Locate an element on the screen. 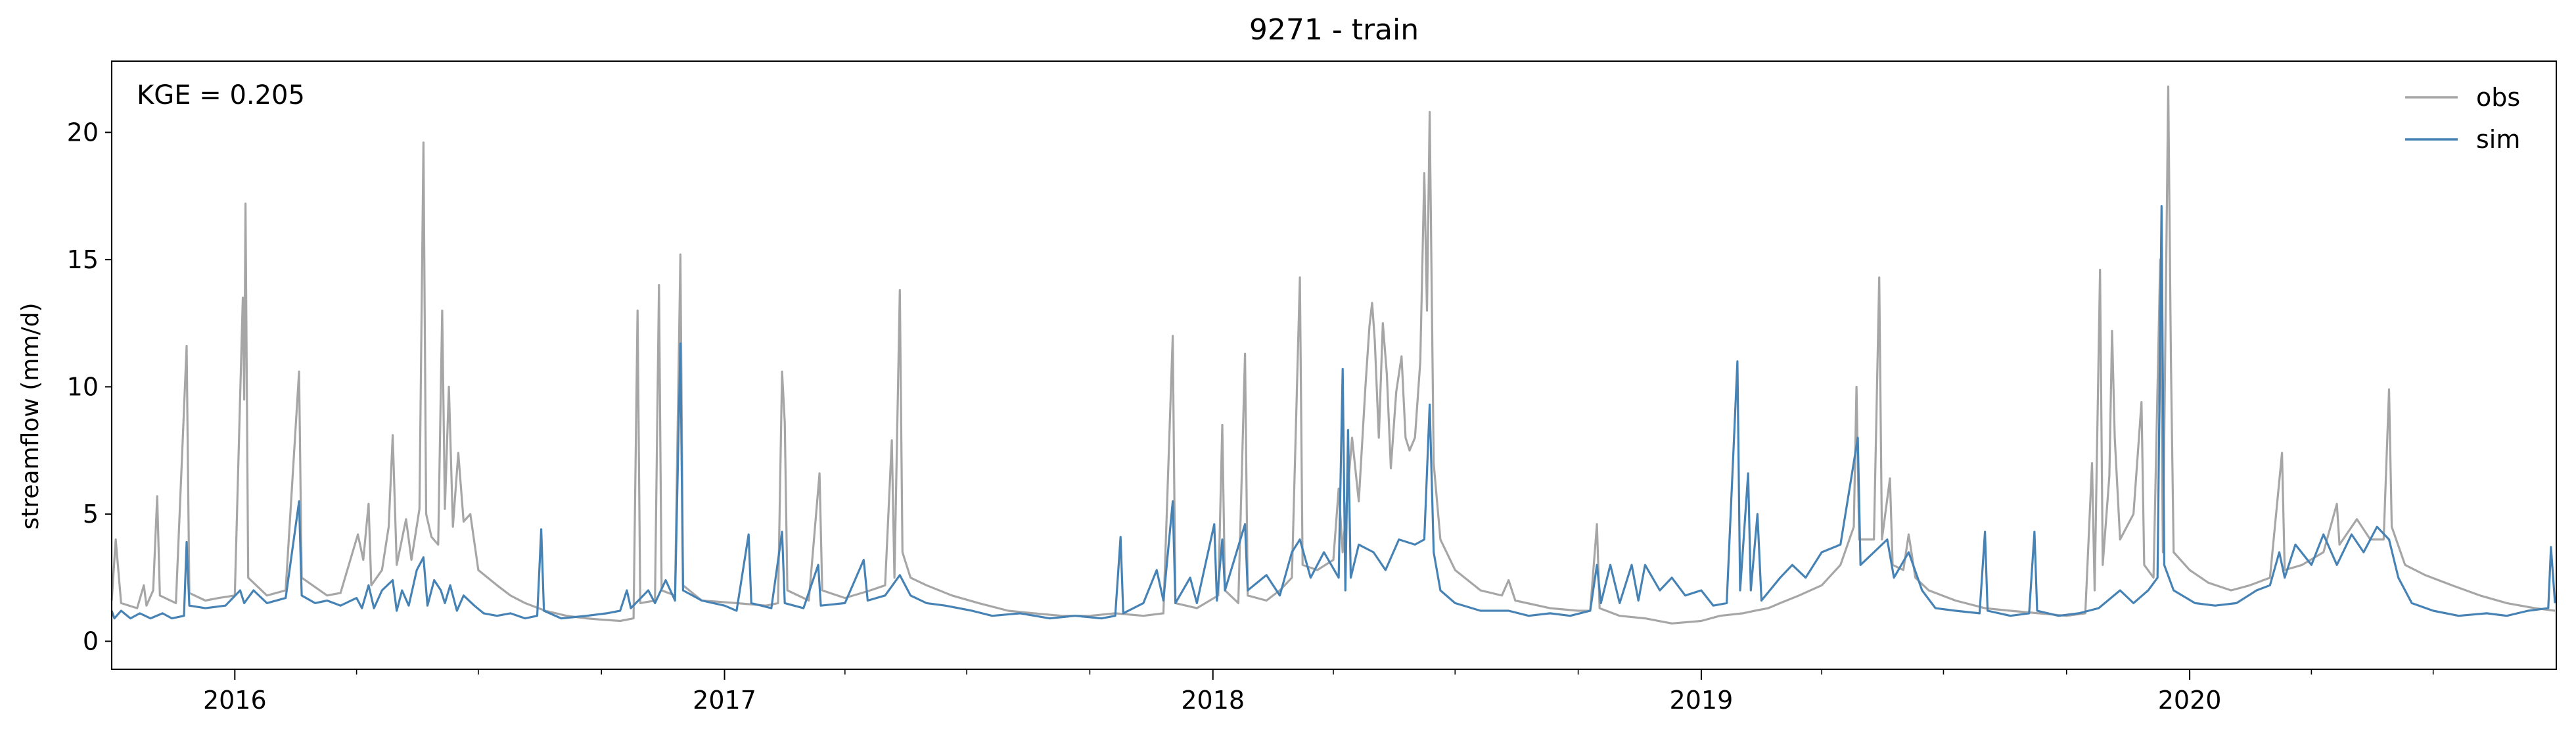 This screenshot has width=2576, height=735. legend-label-obs: obs is located at coordinates (2498, 97).